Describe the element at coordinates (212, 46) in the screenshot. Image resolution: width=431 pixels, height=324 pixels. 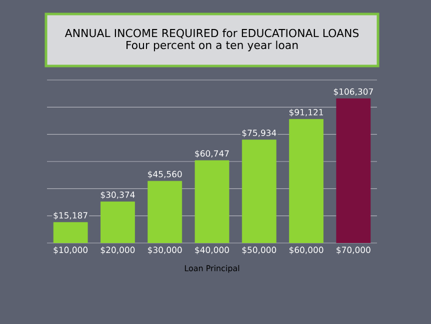
I see `chart-subtitle: Four percent on a ten year loan` at that location.